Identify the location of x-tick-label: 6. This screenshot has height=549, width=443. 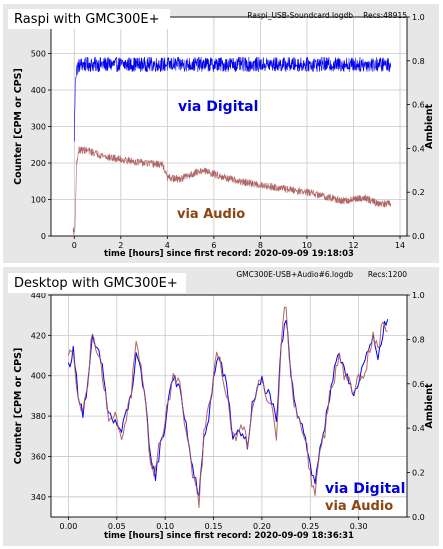
(213, 245).